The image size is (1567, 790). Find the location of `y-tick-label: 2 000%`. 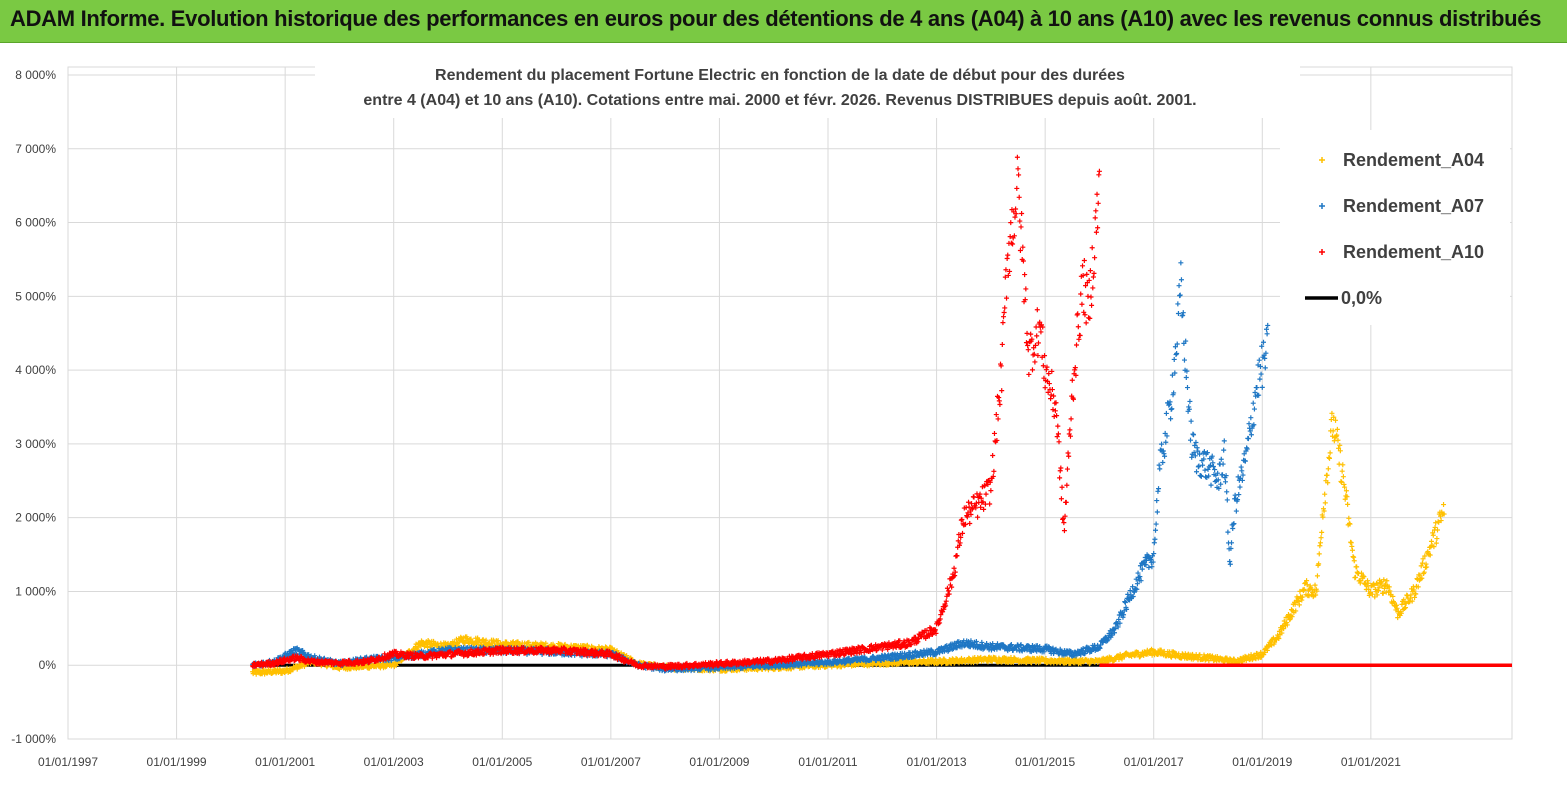

y-tick-label: 2 000% is located at coordinates (35, 518).